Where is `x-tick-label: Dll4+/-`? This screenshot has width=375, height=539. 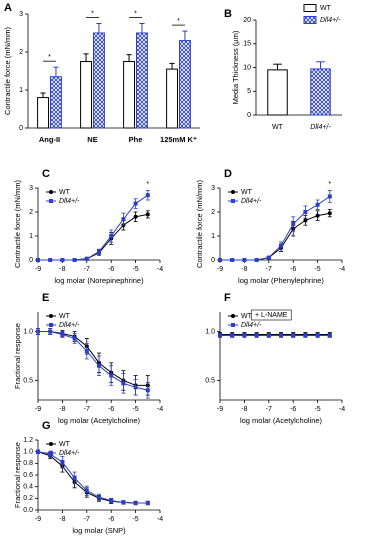
x-tick-label: Dll4+/- is located at coordinates (320, 127).